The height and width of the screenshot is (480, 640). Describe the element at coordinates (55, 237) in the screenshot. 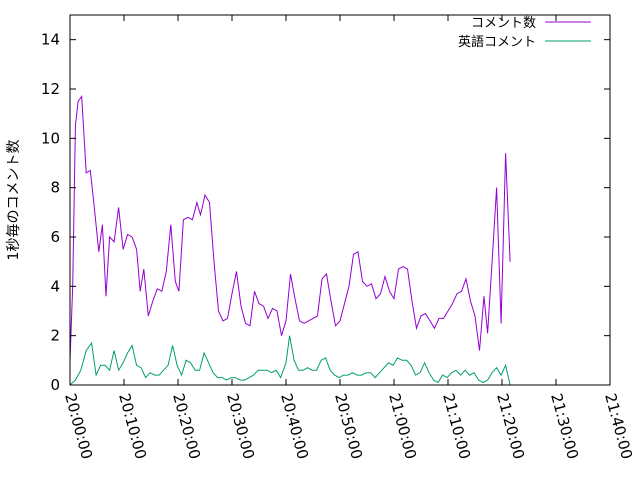

I see `y-tick-label: 6` at that location.